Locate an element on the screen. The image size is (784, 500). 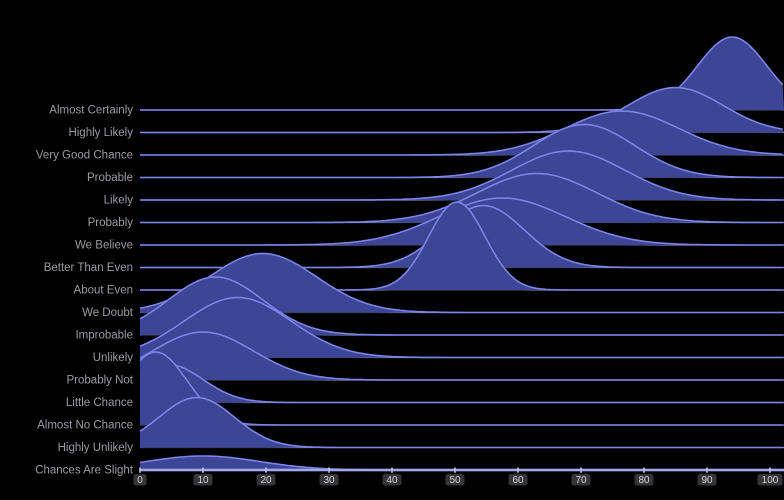
x-tick-label: 40 is located at coordinates (392, 480).